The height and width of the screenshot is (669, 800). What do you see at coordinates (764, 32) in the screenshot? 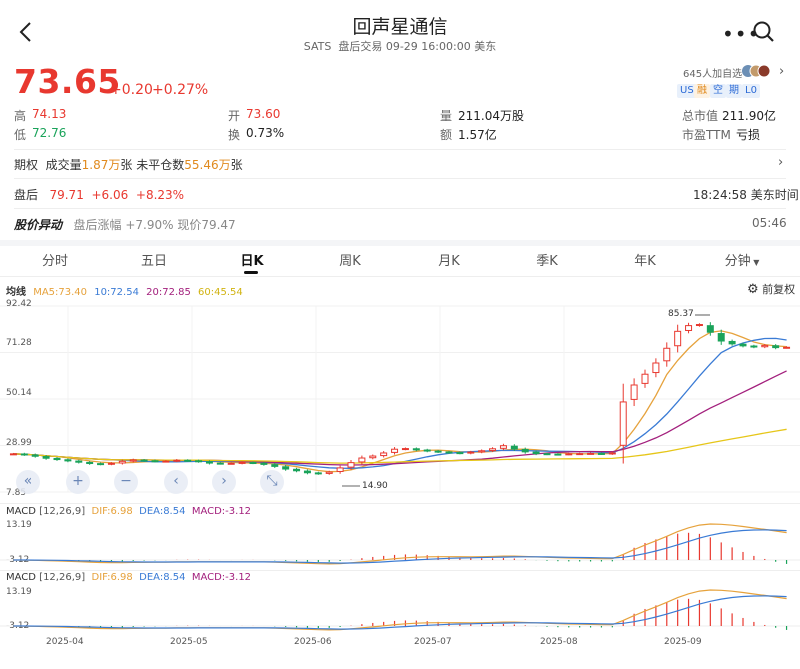
I see `search-icon` at bounding box center [764, 32].